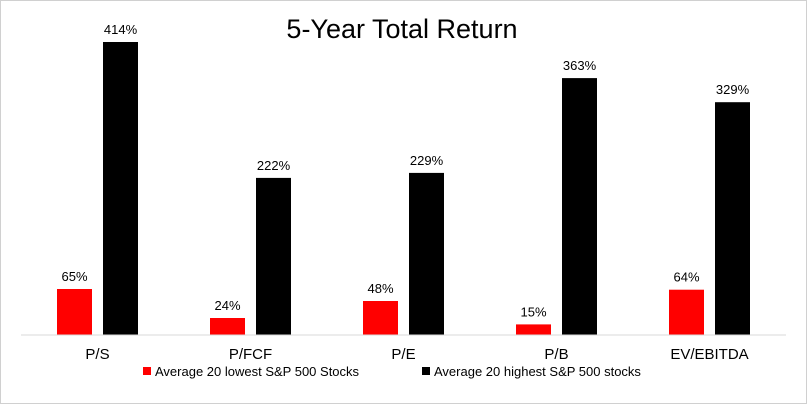  What do you see at coordinates (416, 354) in the screenshot?
I see `category-labels: P/S P/FCF P/E P/B EV/EBITDA` at bounding box center [416, 354].